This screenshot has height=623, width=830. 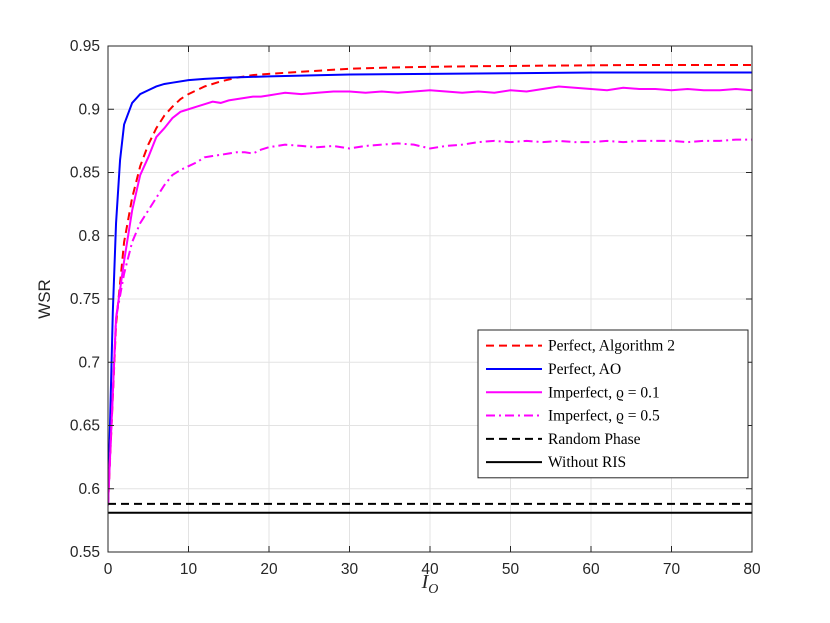 I want to click on x-tick-label: 50, so click(x=511, y=569).